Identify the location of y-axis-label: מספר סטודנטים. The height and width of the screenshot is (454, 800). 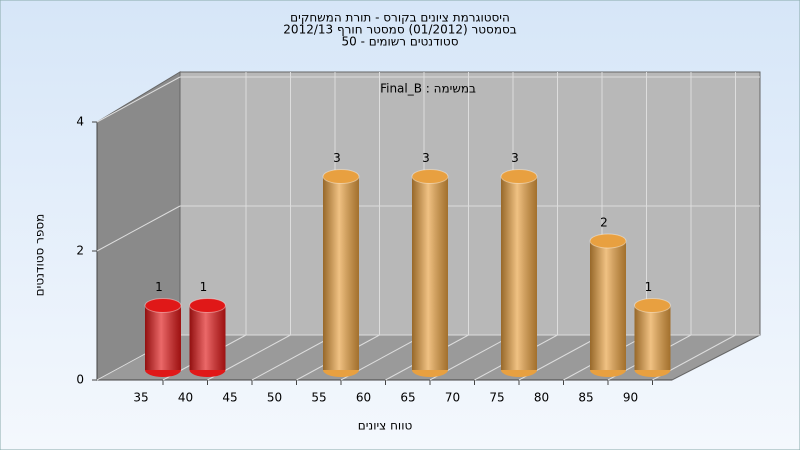
(40, 255).